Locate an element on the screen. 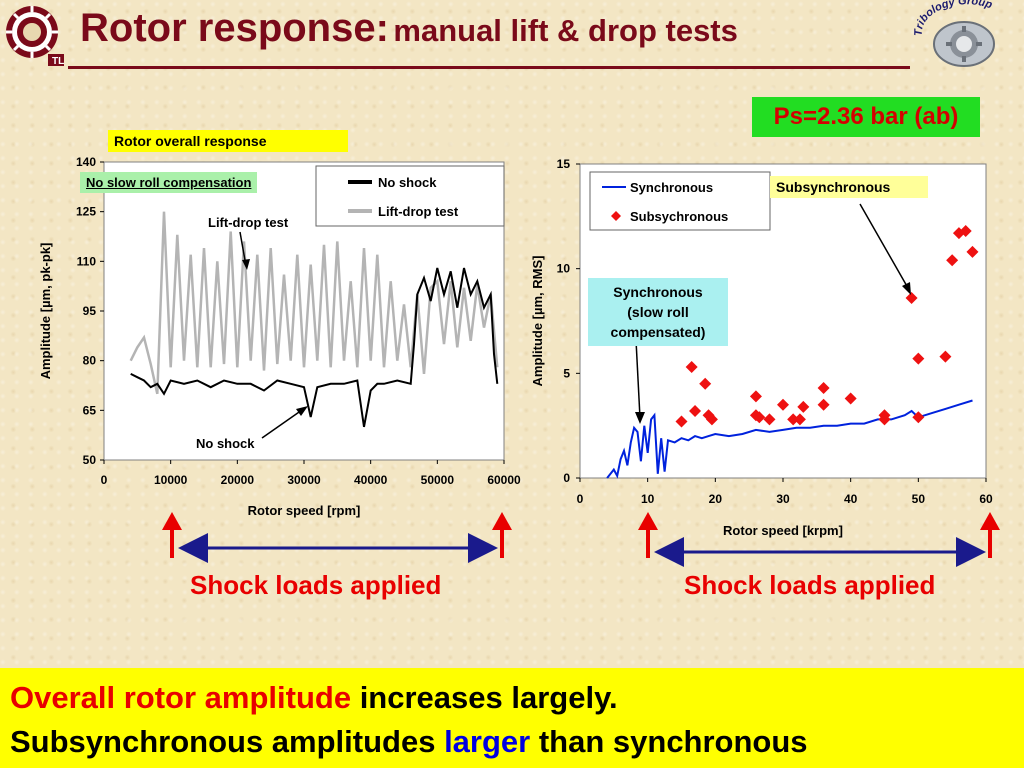 This screenshot has height=768, width=1024. tribology-group-logo: Tribology Group is located at coordinates (954, 33).